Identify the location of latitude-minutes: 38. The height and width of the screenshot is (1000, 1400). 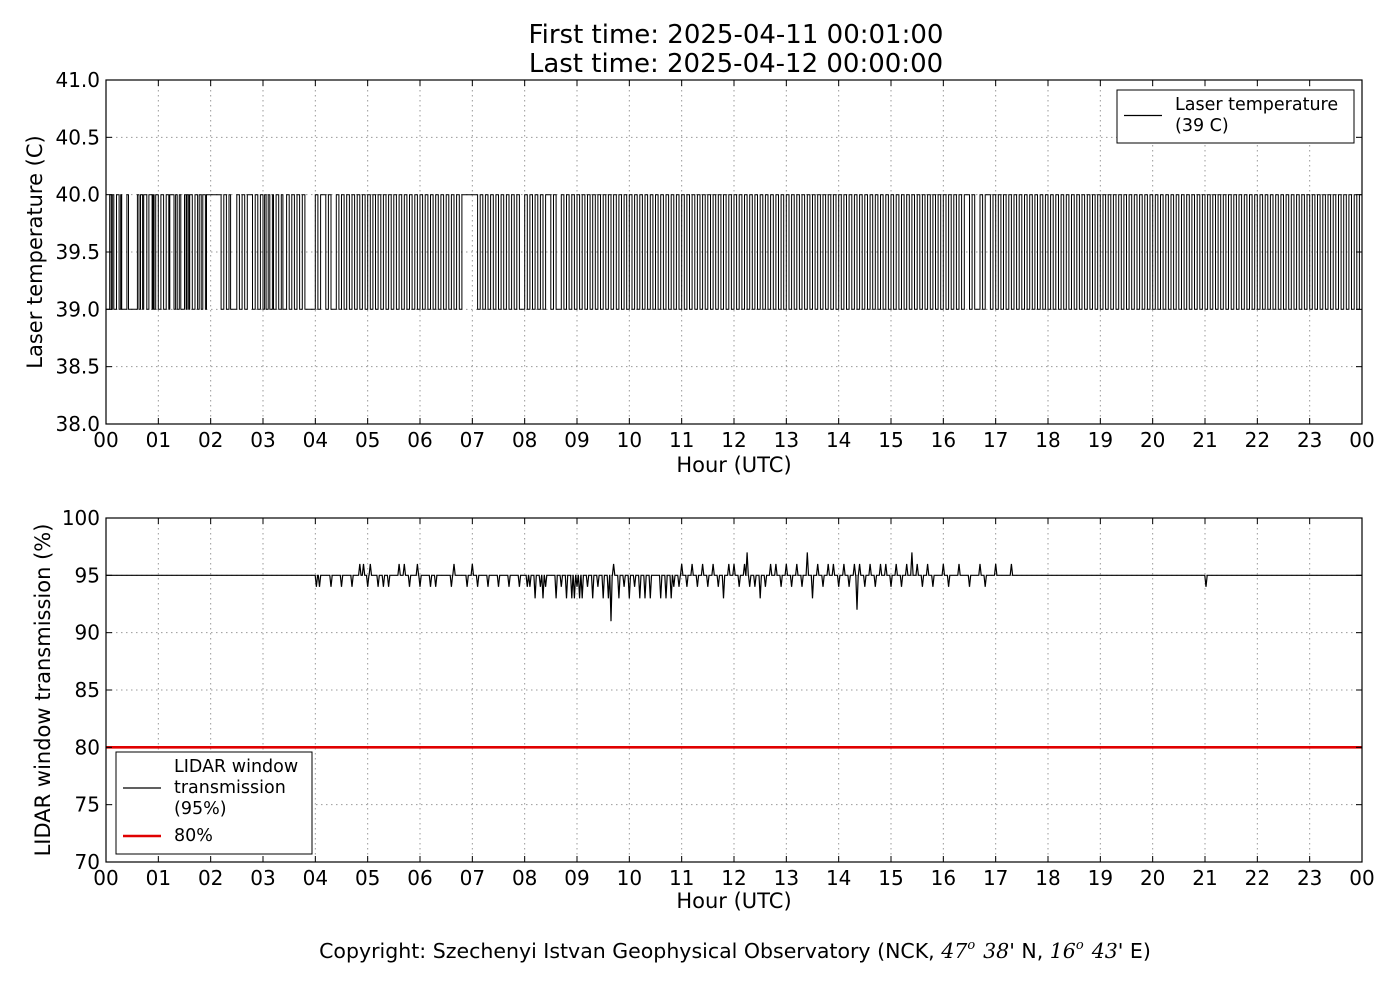
(996, 951).